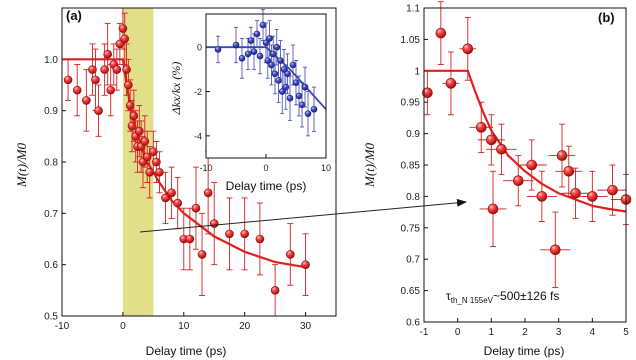 This screenshot has height=360, width=636. What do you see at coordinates (198, 136) in the screenshot?
I see `inset-ytick-label: -4` at bounding box center [198, 136].